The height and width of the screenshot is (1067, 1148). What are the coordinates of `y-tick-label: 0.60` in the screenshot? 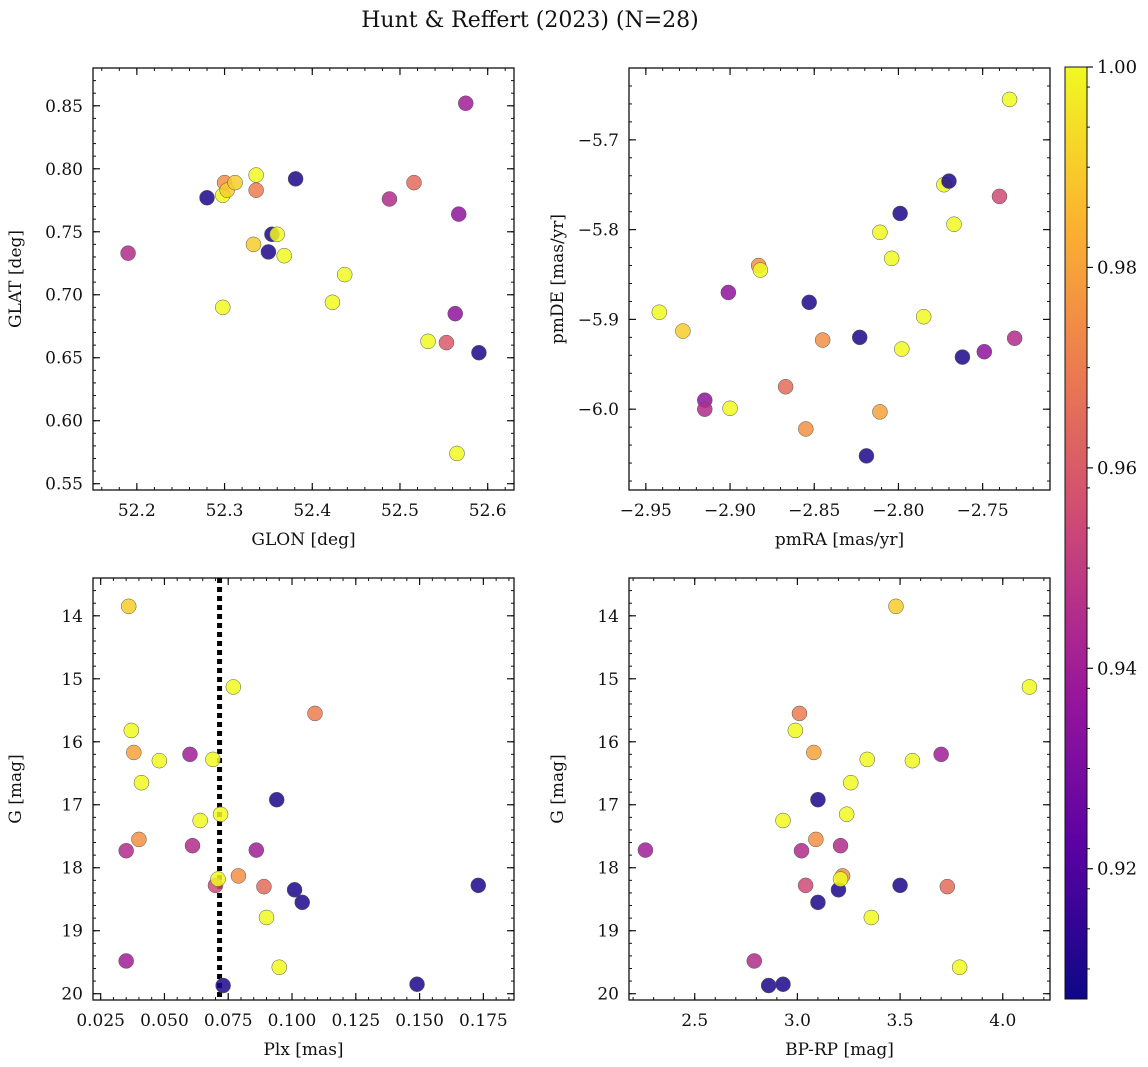 It's located at (64, 422).